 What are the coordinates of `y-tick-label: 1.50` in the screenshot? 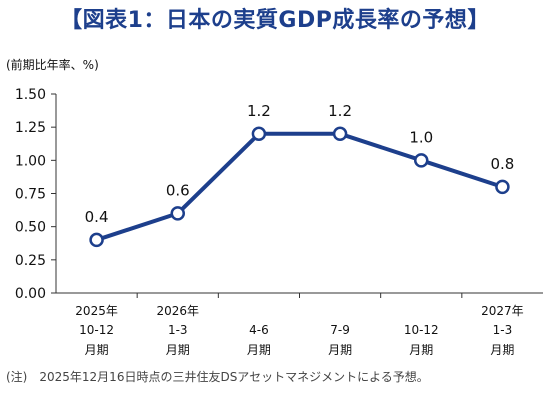 It's located at (30, 95).